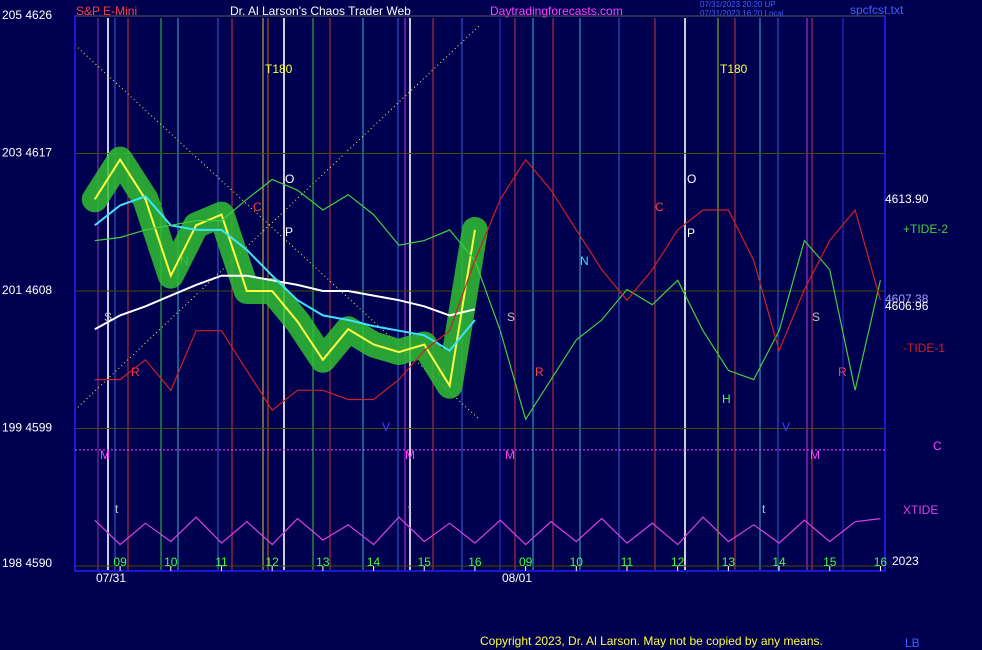  Describe the element at coordinates (27, 153) in the screenshot. I see `y-tick-label: 203 4617` at that location.